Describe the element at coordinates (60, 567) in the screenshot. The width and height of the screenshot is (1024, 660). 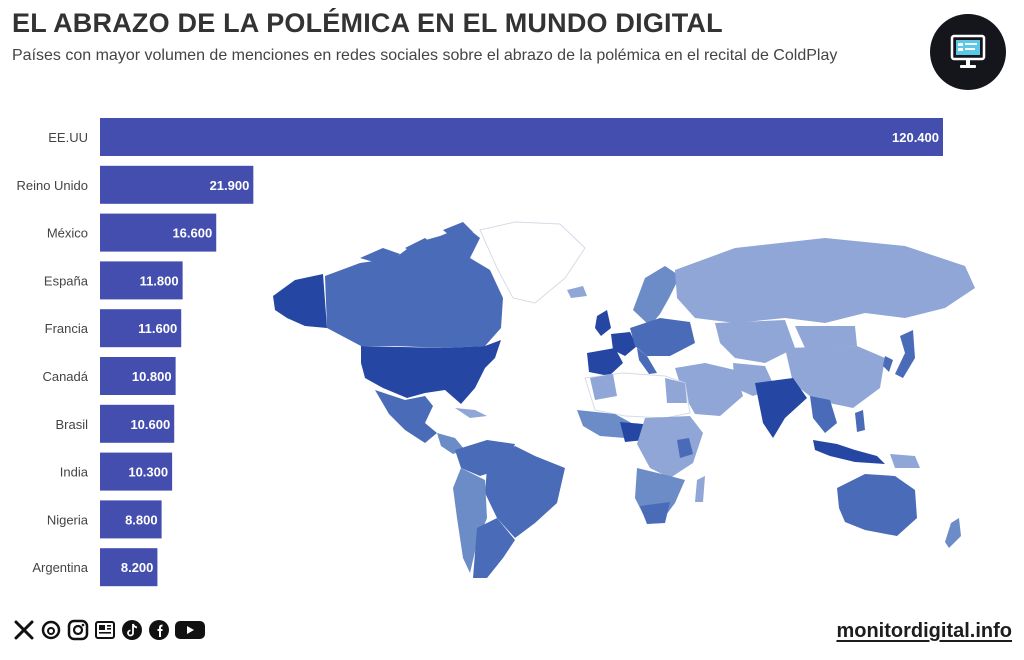
I see `category-label: Argentina` at that location.